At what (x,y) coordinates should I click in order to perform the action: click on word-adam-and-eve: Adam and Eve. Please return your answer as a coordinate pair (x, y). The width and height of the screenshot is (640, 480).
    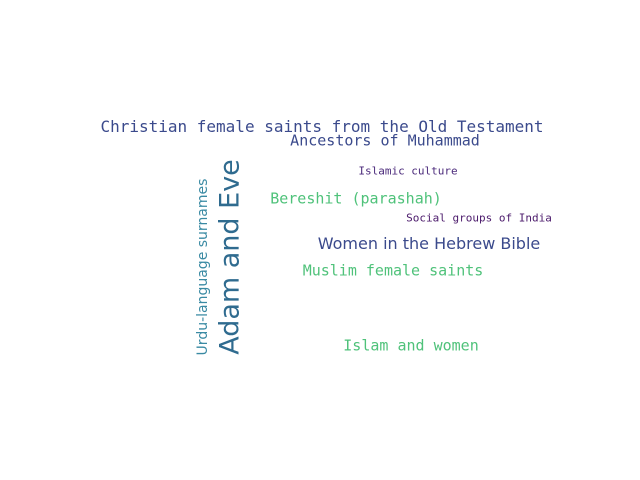
    Looking at the image, I should click on (230, 257).